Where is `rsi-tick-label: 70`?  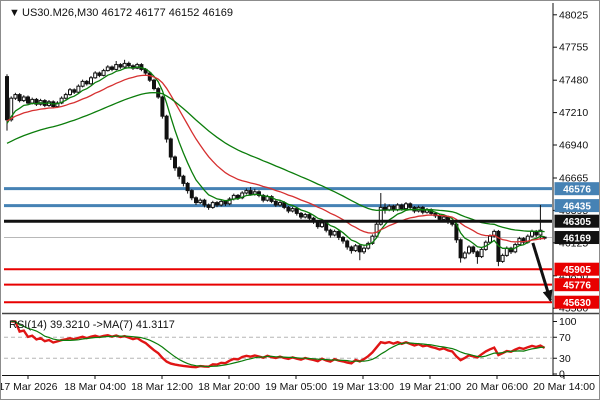
rsi-tick-label: 70 is located at coordinates (565, 338).